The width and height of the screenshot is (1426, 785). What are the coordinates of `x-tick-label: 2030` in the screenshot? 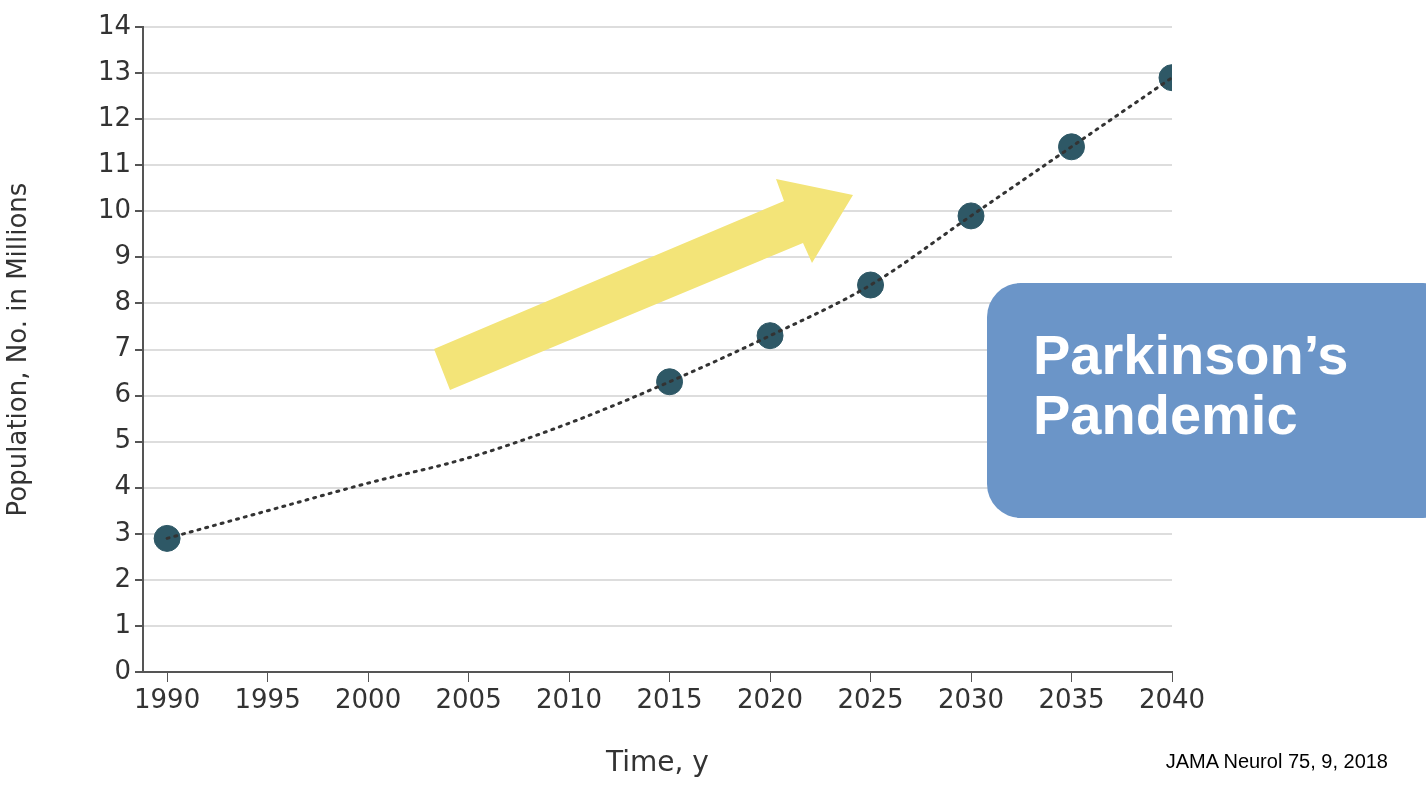 It's located at (971, 699).